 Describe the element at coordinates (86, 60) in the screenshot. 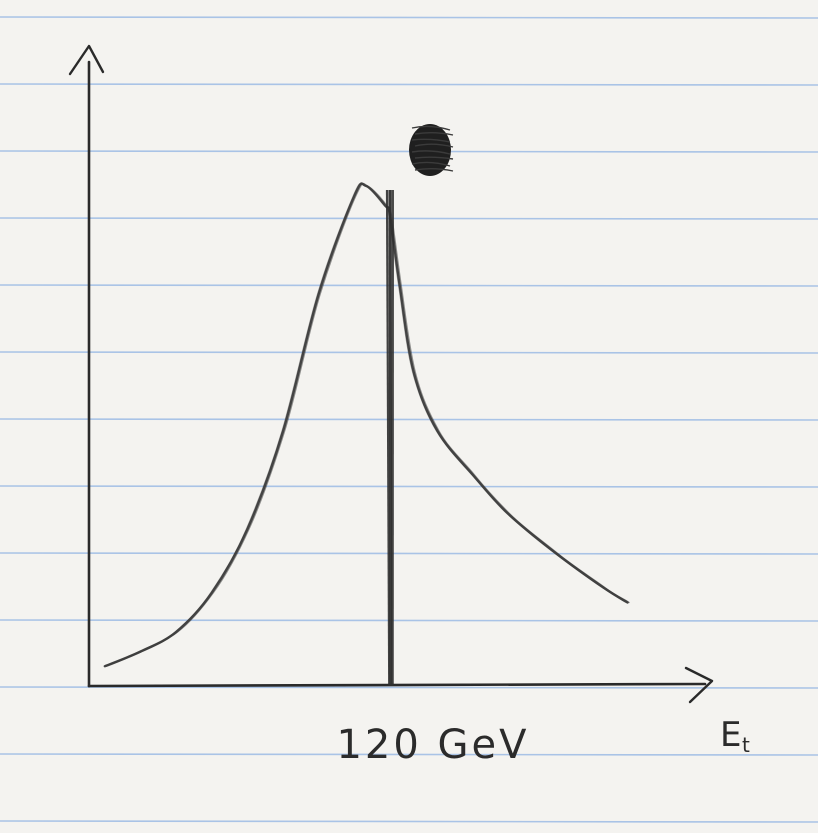

I see `y-axis-arrow-icon` at that location.